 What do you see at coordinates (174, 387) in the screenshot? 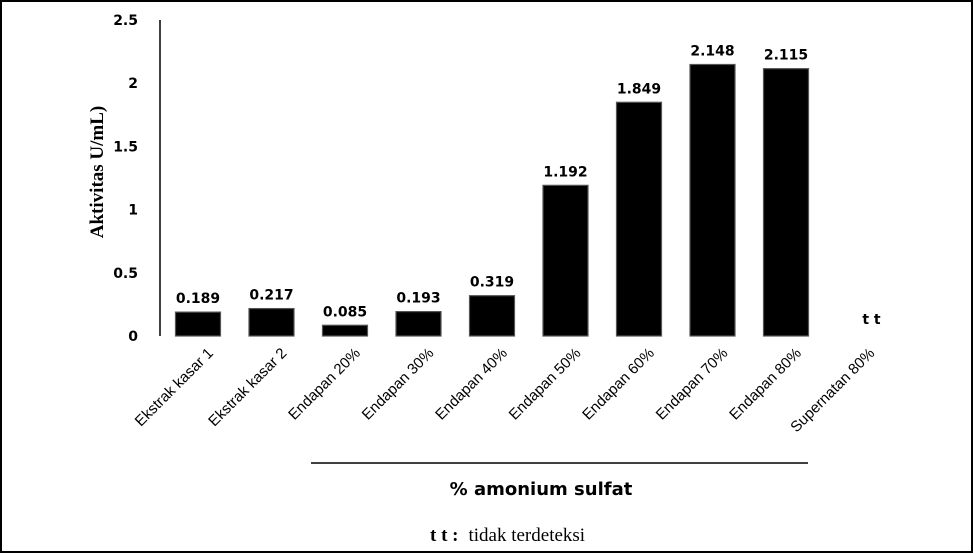
I see `x-tick-label: Ekstrak kasar 1` at bounding box center [174, 387].